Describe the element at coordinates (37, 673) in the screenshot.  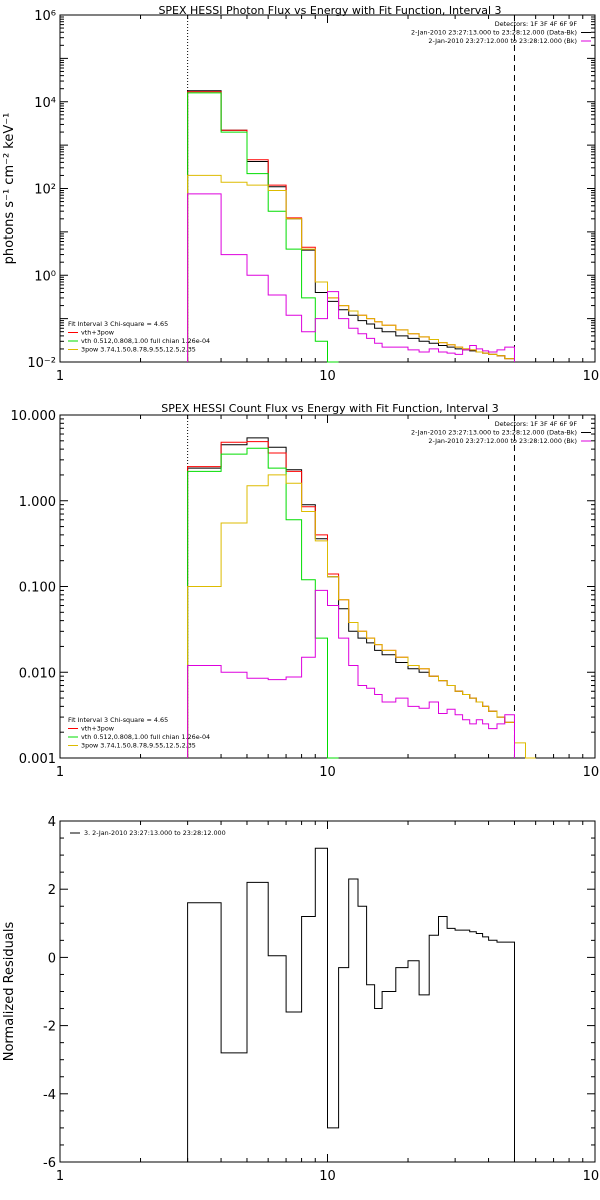
I see `y-tick-label: 0.010` at that location.